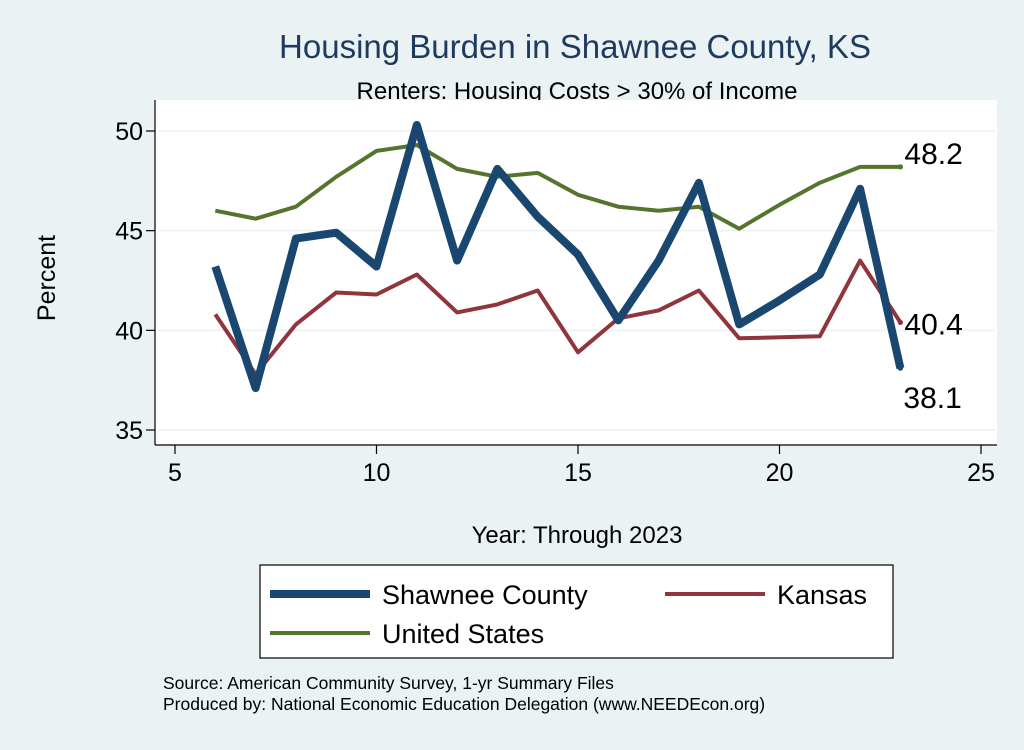 The image size is (1024, 750). What do you see at coordinates (900, 322) in the screenshot?
I see `series-end-point-kansas` at bounding box center [900, 322].